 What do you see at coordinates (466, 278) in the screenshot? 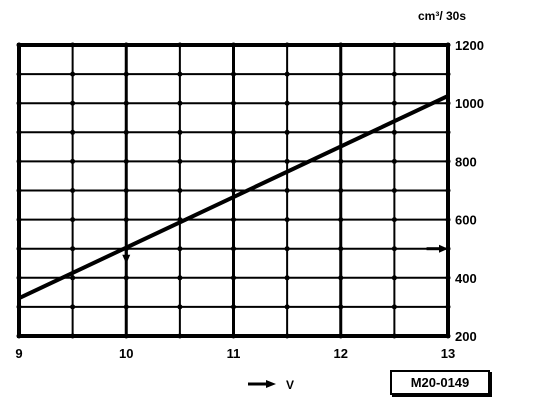
I see `y-tick-label: 400` at bounding box center [466, 278].